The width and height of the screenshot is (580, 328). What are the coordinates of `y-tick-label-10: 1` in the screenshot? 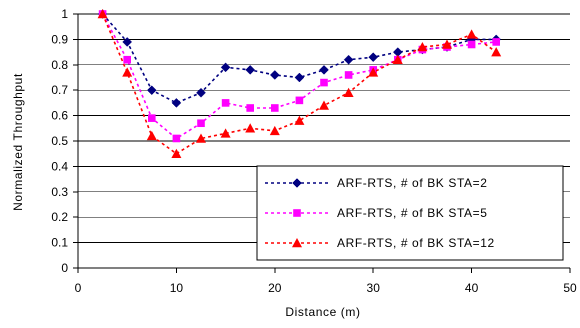 It's located at (64, 14).